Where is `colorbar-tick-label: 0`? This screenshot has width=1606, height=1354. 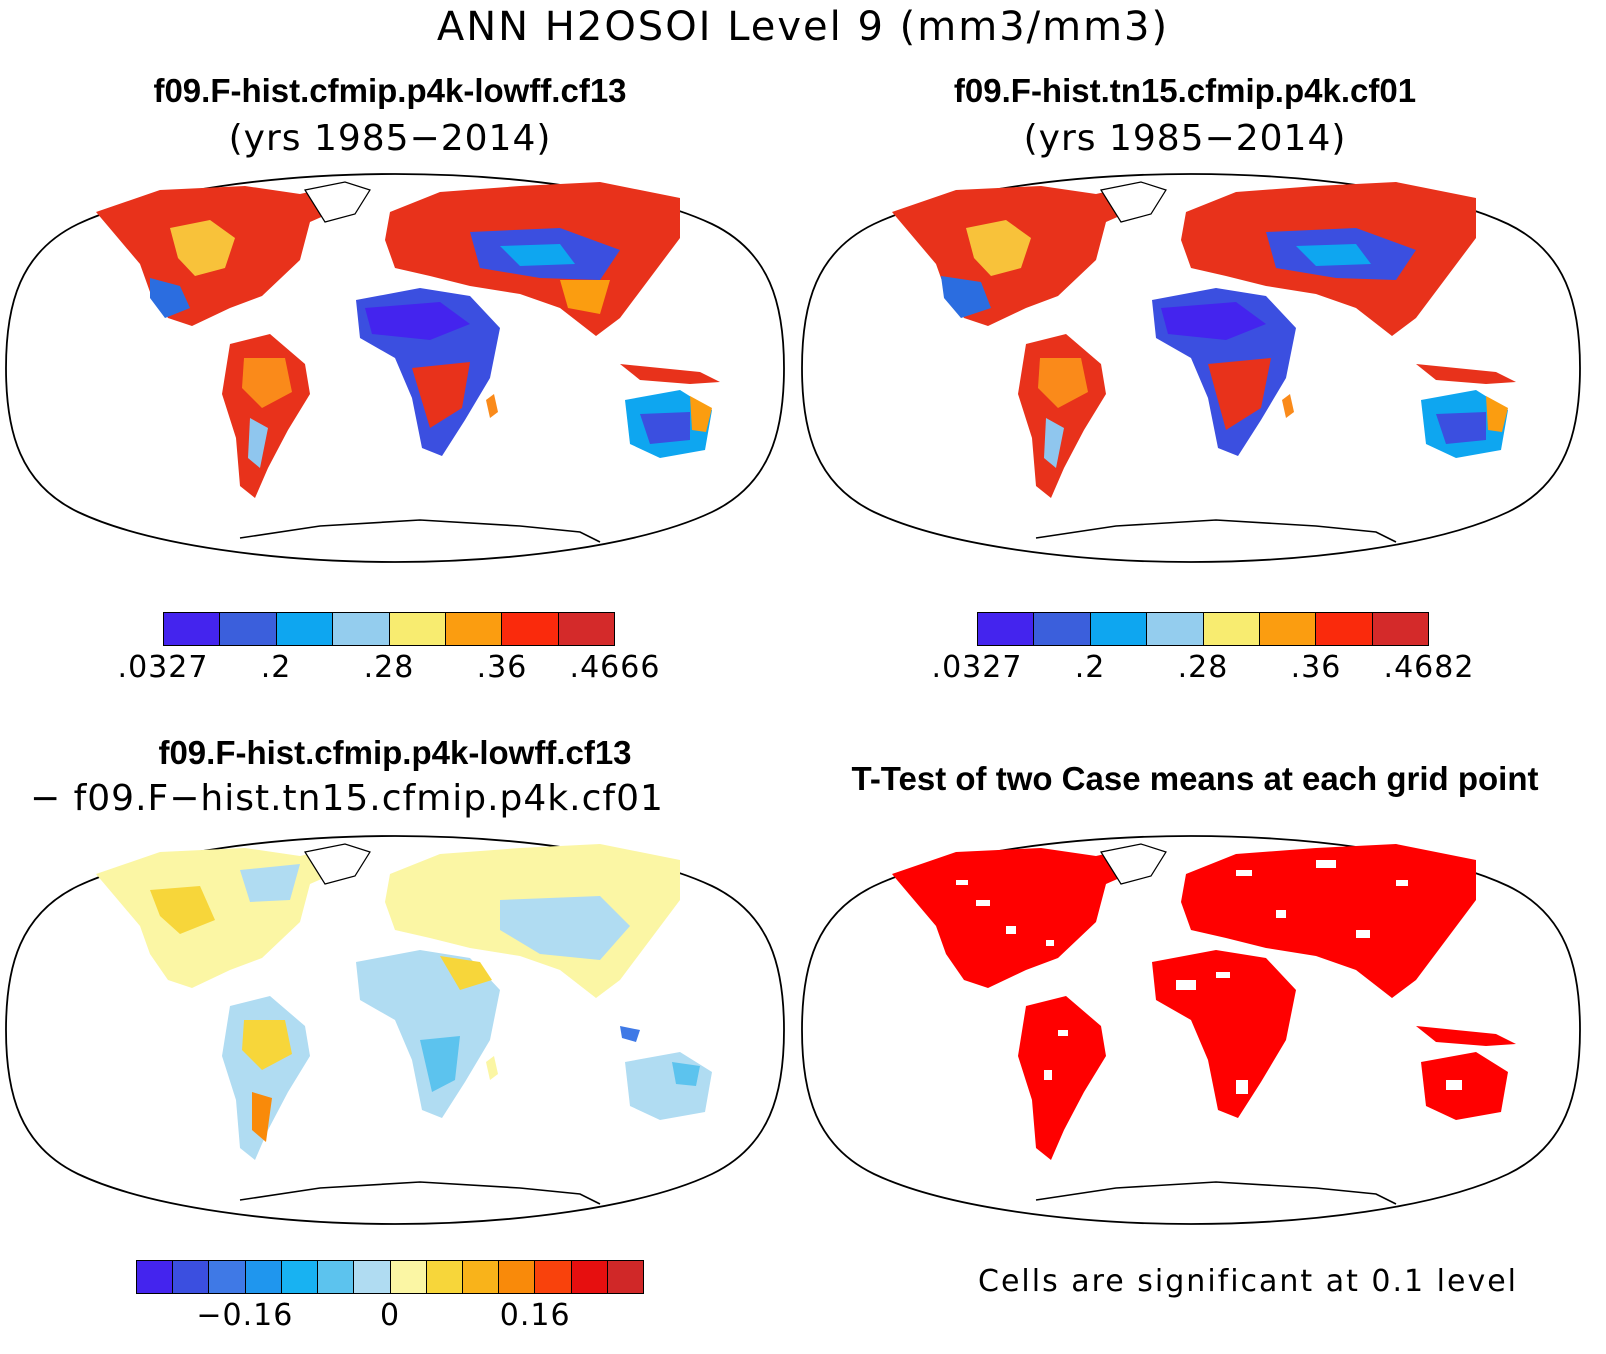
colorbar-tick-label: 0 is located at coordinates (390, 1315).